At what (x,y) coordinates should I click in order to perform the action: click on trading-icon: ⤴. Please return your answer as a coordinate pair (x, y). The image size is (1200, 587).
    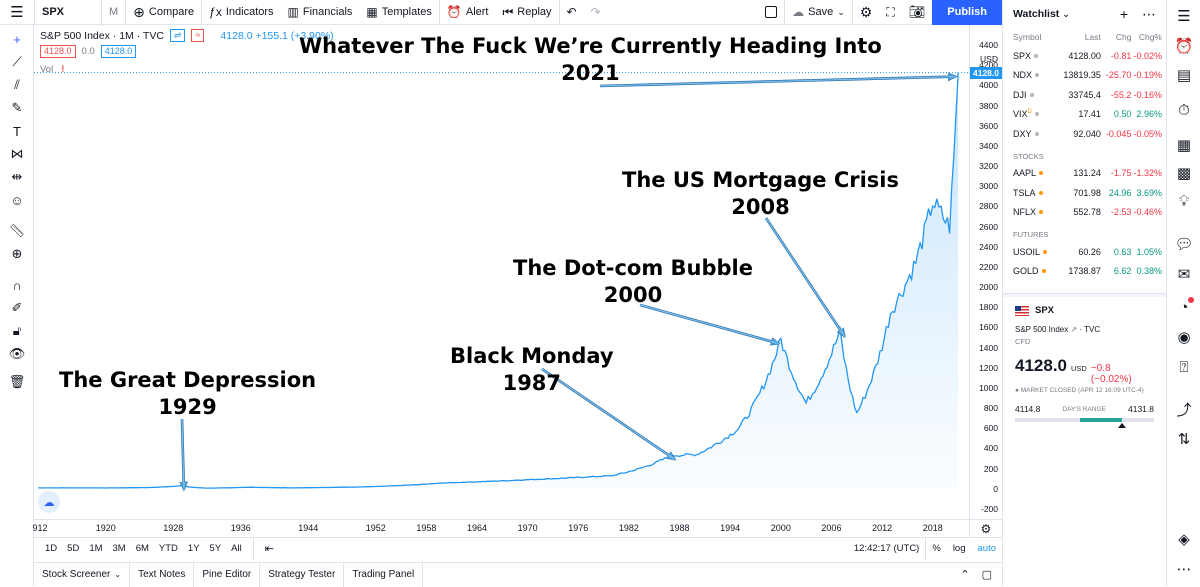
    Looking at the image, I should click on (1184, 410).